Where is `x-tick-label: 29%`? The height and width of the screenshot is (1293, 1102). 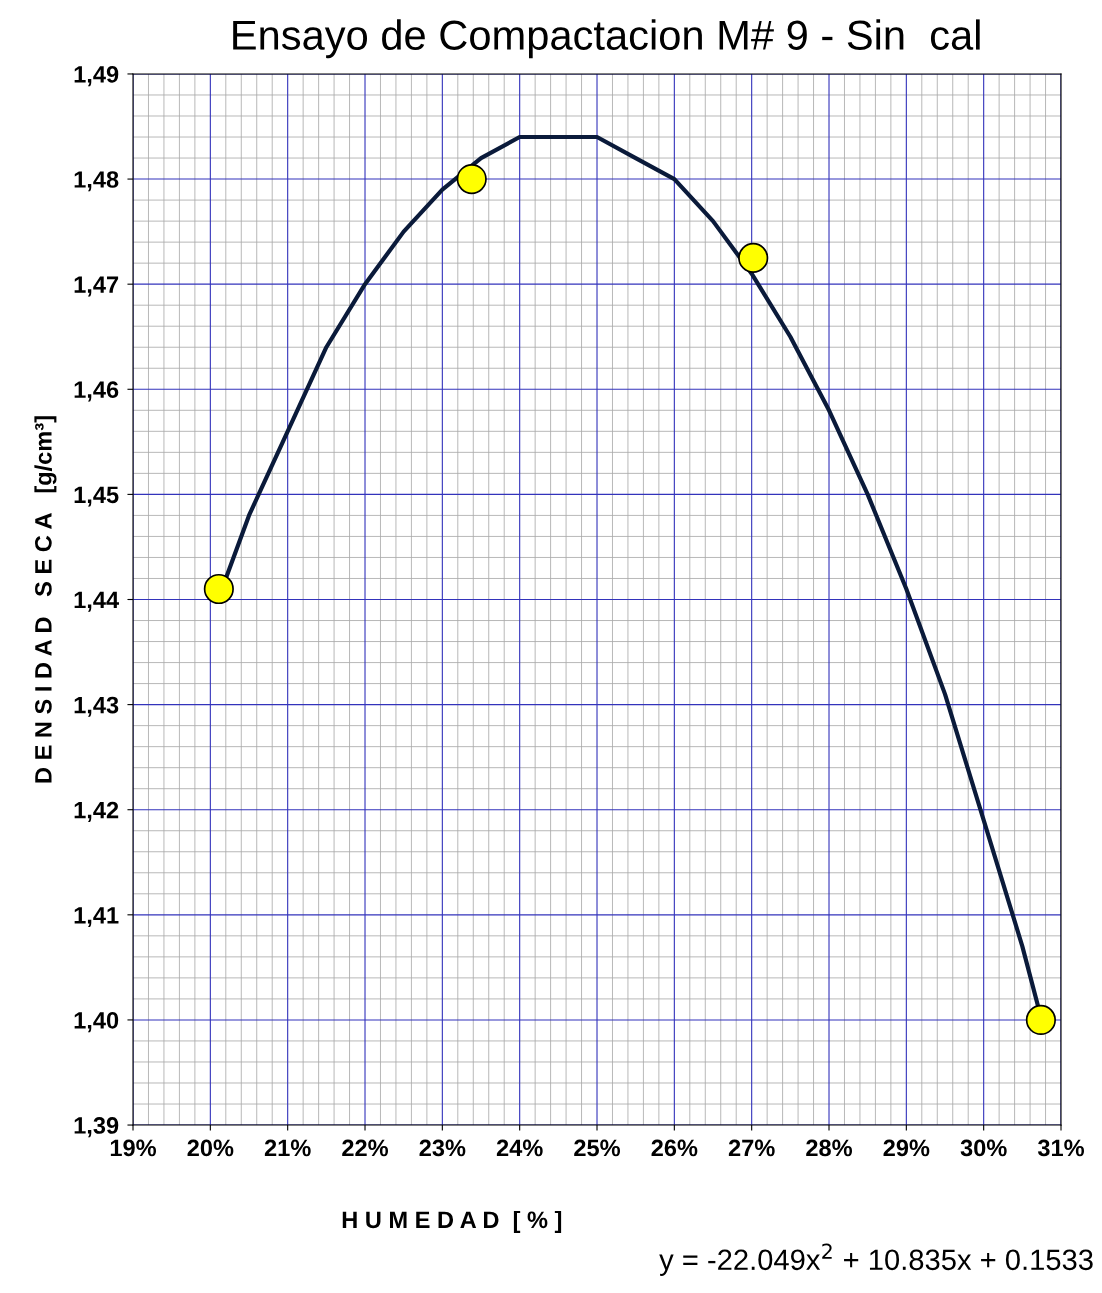
x-tick-label: 29% is located at coordinates (906, 1148).